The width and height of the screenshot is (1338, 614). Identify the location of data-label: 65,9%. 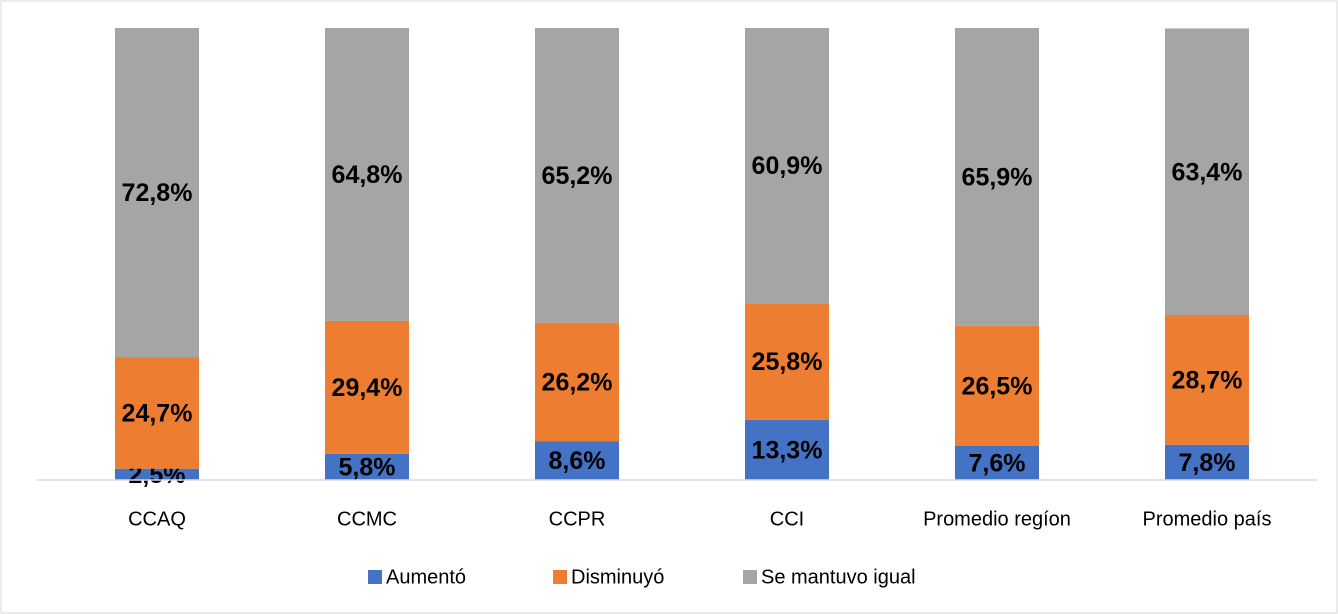
(997, 178).